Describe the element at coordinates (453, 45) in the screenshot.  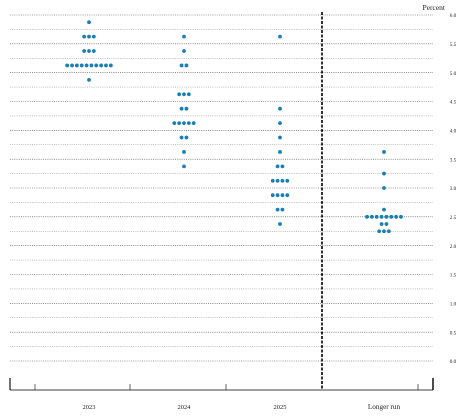
I see `y-tick-label: 5.5` at that location.